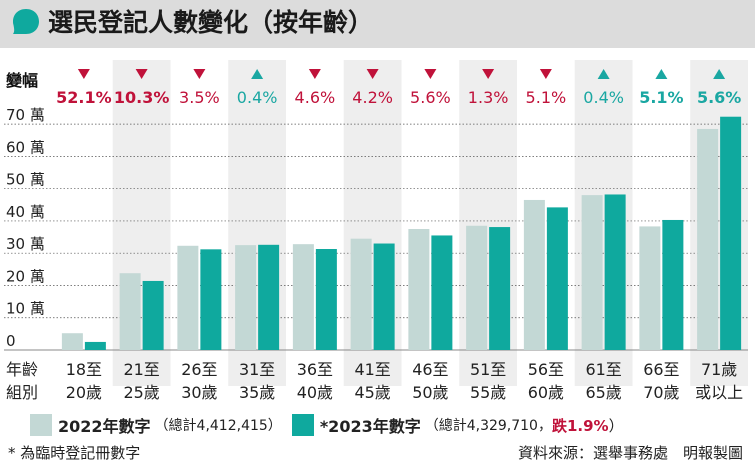  What do you see at coordinates (84, 392) in the screenshot?
I see `category-label-line2: 20歲` at bounding box center [84, 392].